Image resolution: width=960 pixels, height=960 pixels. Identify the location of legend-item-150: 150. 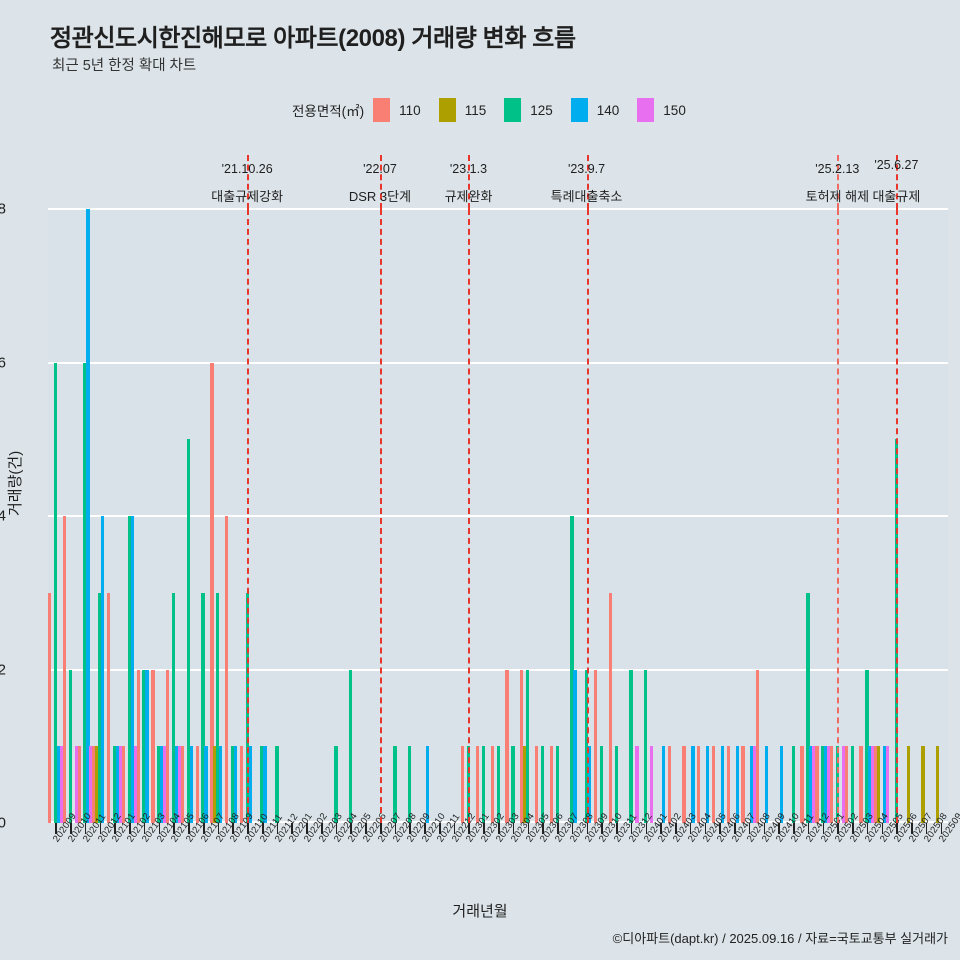
(667, 110).